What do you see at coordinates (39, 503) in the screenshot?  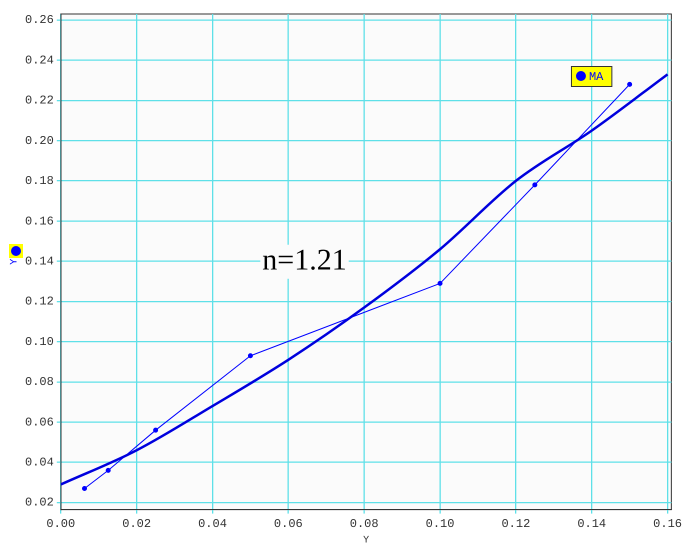 I see `y-tick-label: 0.02` at bounding box center [39, 503].